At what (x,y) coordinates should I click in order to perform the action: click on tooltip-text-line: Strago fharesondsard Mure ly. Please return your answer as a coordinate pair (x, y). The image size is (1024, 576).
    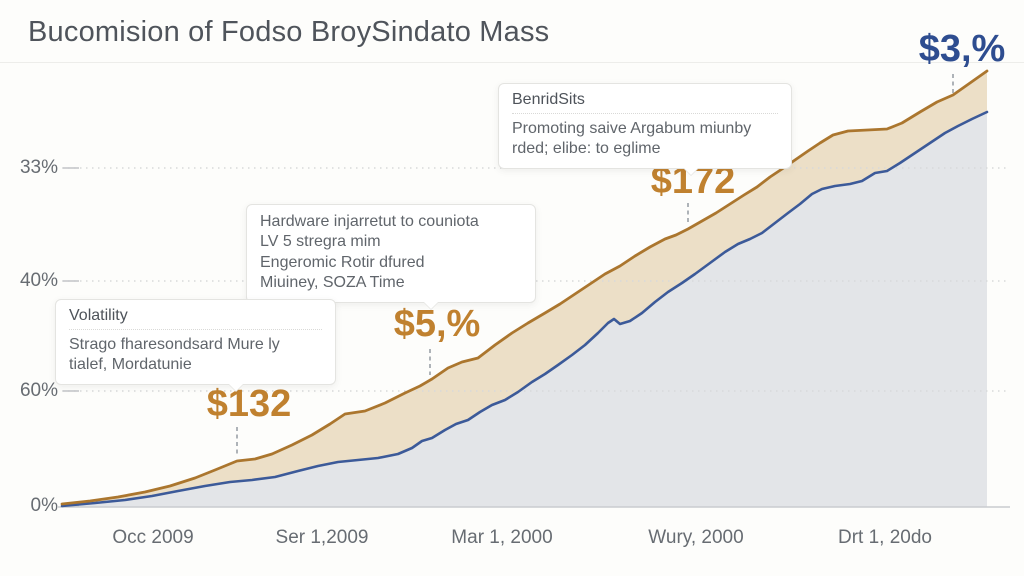
    Looking at the image, I should click on (174, 344).